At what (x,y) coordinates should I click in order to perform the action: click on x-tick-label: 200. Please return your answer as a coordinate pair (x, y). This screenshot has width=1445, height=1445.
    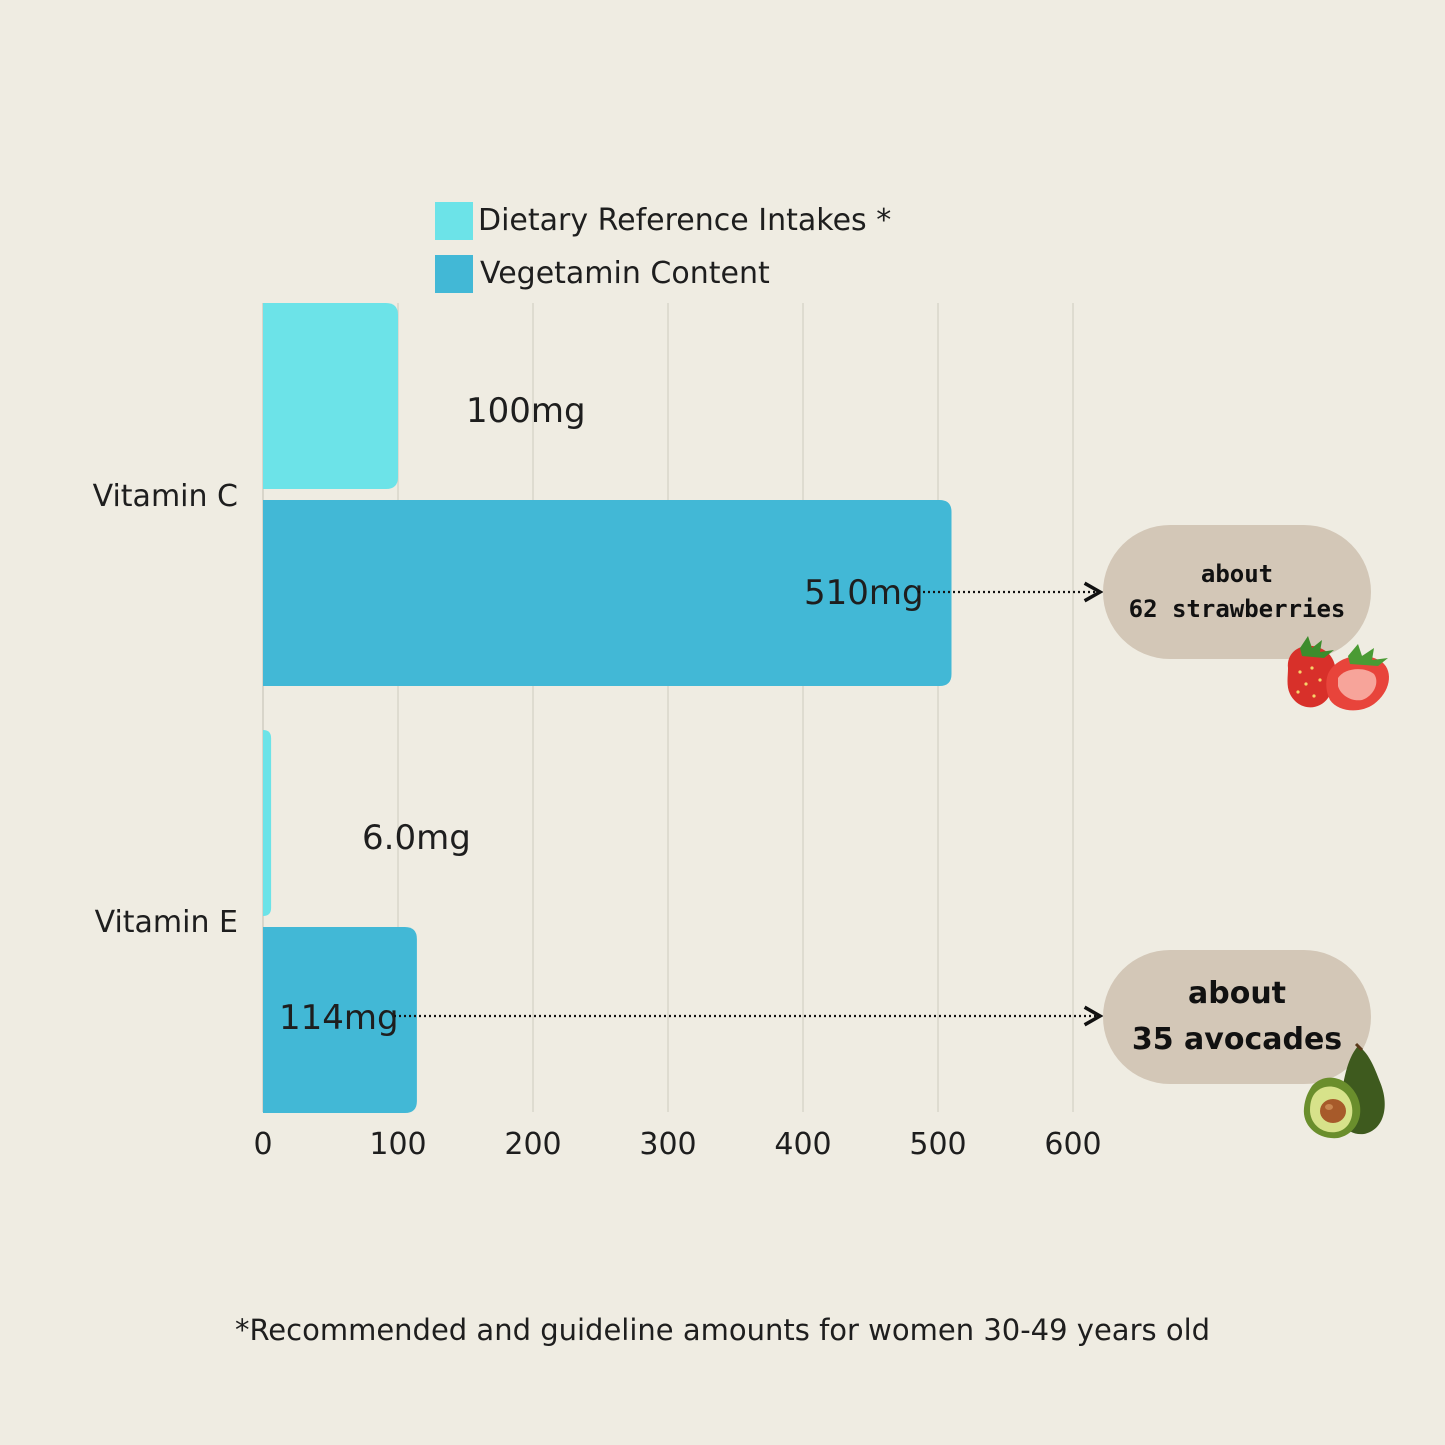
    Looking at the image, I should click on (532, 1144).